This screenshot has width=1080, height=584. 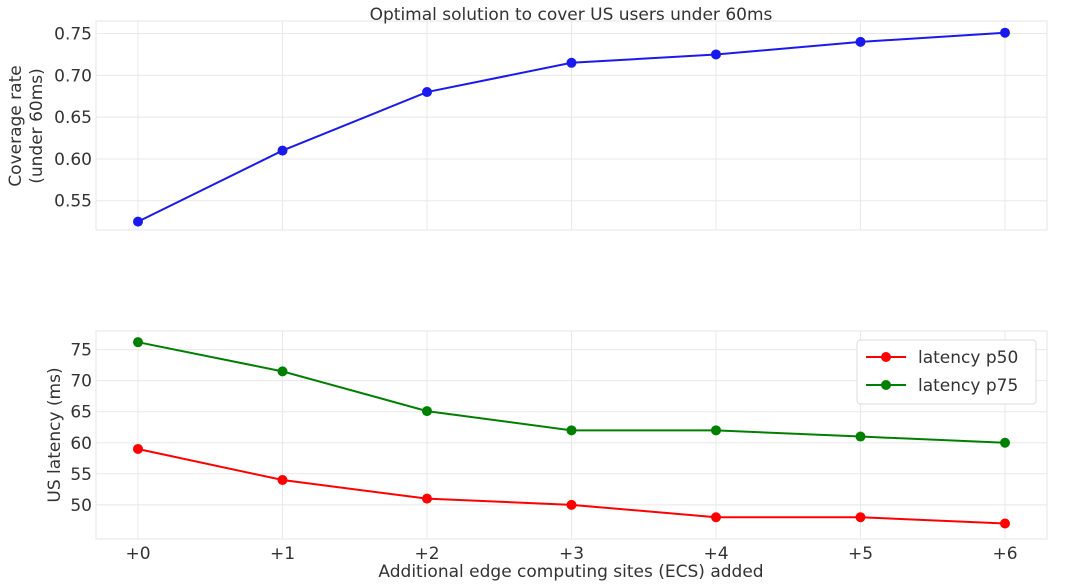 What do you see at coordinates (81, 351) in the screenshot?
I see `latency-y-tick-label: 75` at bounding box center [81, 351].